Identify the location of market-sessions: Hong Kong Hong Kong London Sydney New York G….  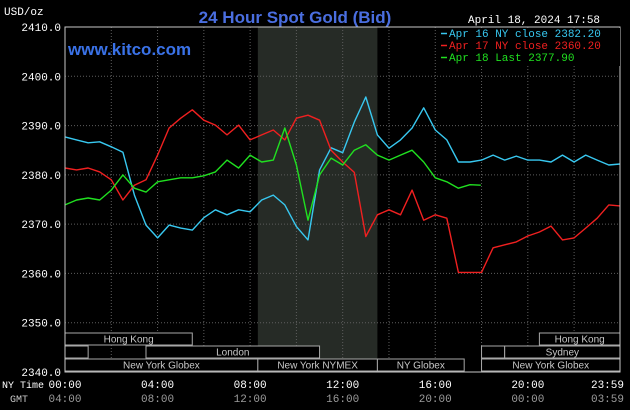
(342, 352).